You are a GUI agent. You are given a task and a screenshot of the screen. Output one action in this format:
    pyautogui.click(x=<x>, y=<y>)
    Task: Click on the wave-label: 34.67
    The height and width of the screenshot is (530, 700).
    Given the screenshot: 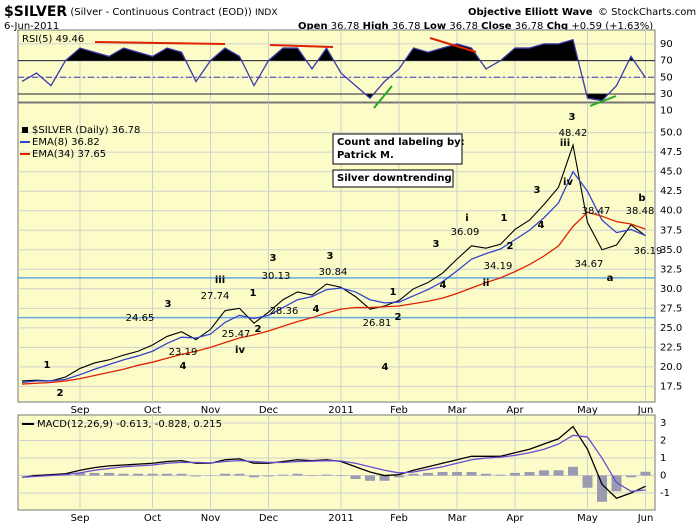 What is the action you would take?
    pyautogui.click(x=589, y=264)
    